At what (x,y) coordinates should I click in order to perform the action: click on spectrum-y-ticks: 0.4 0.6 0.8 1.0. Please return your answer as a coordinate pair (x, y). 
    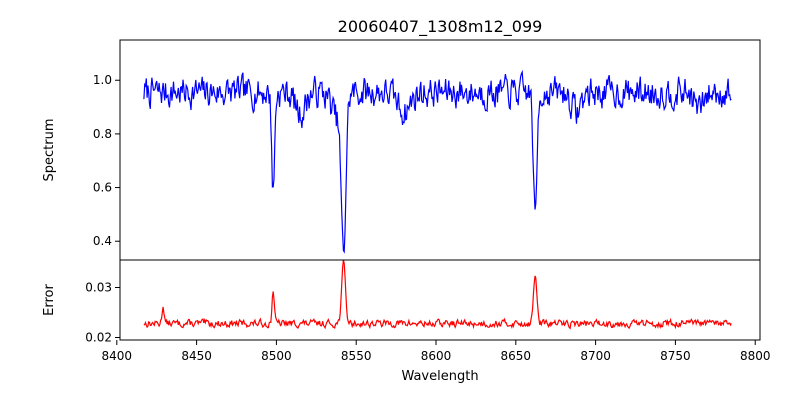
    Looking at the image, I should click on (106, 160).